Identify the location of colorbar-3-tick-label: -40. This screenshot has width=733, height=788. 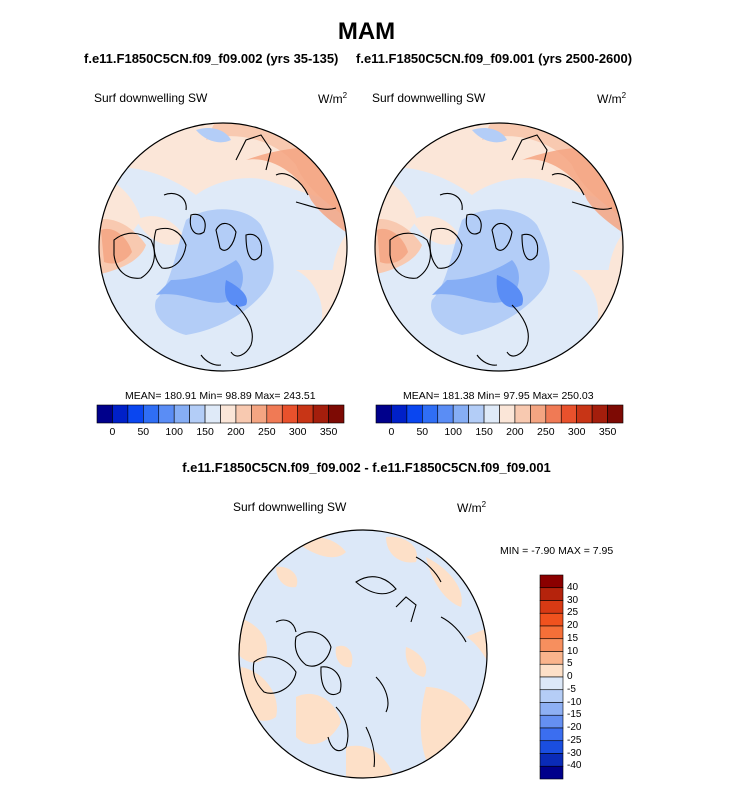
(574, 766).